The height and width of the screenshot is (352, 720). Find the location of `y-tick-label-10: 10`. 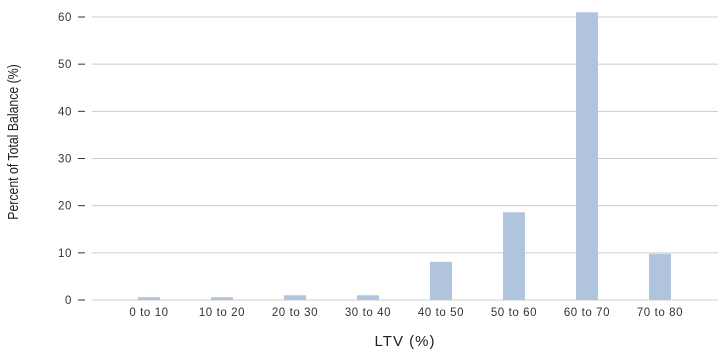

y-tick-label-10: 10 is located at coordinates (65, 254).